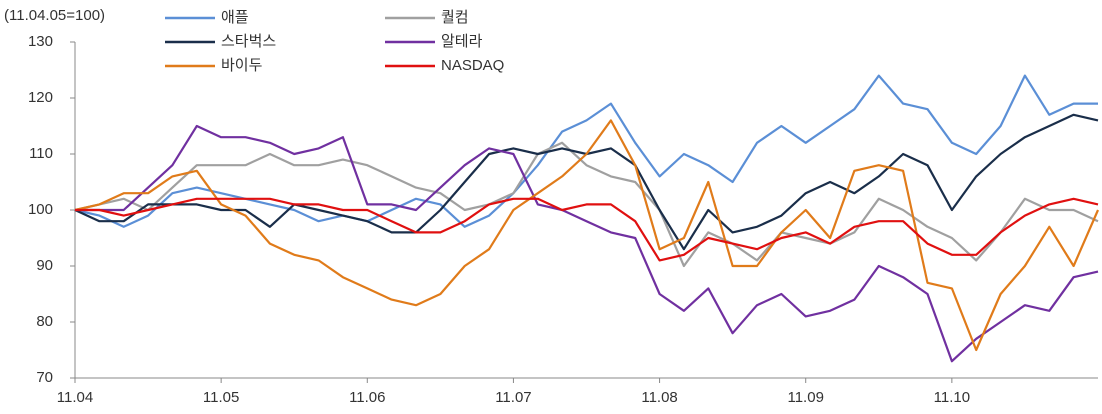  I want to click on series-line, so click(587, 229).